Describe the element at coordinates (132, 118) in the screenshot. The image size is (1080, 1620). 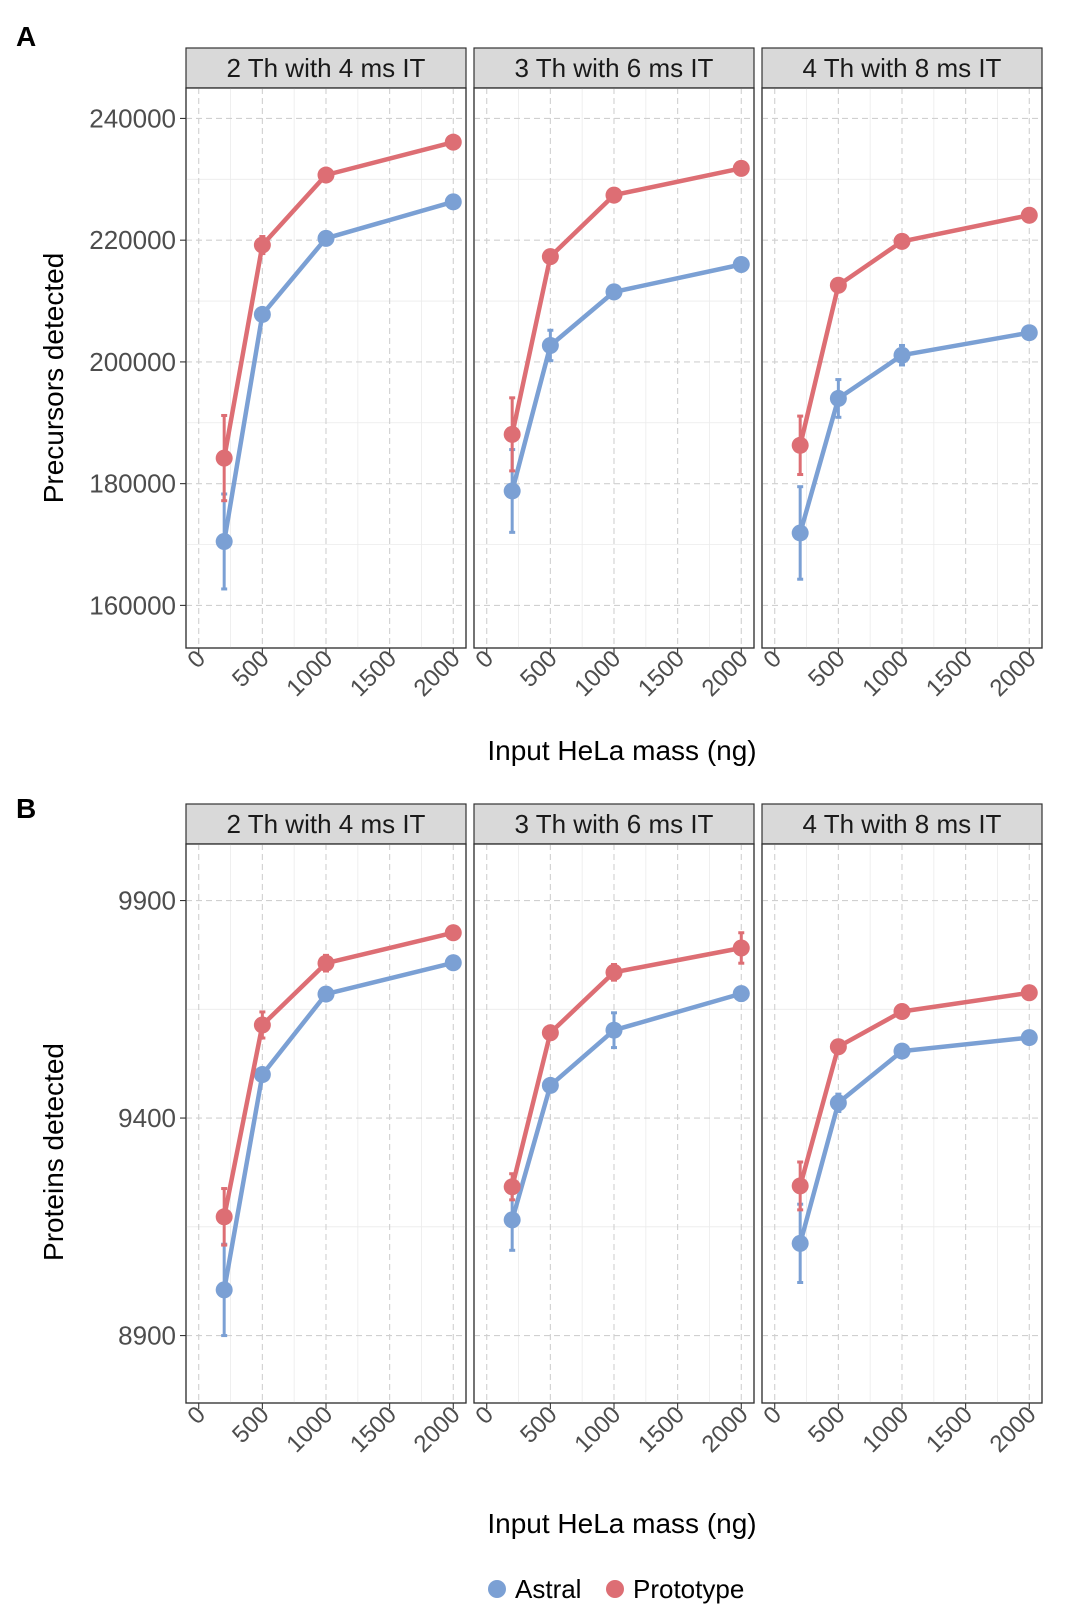
I see `y-tick-label: 240000` at that location.